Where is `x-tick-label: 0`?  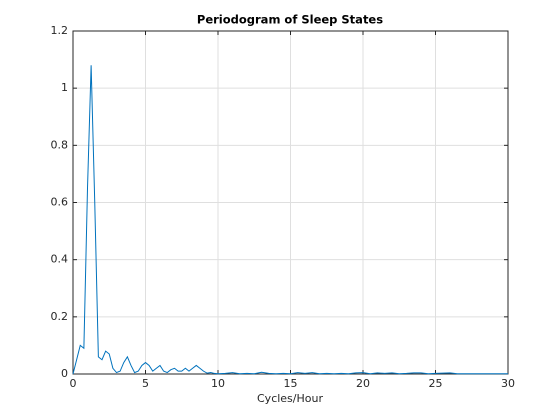
x-tick-label: 0 is located at coordinates (73, 383).